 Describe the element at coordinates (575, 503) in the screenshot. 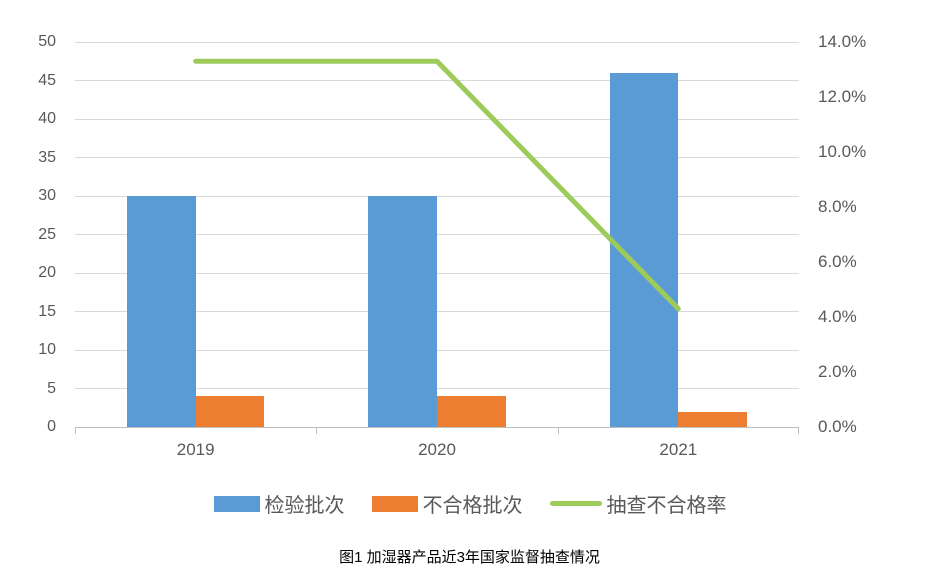

I see `legend-swatch-green-line` at that location.